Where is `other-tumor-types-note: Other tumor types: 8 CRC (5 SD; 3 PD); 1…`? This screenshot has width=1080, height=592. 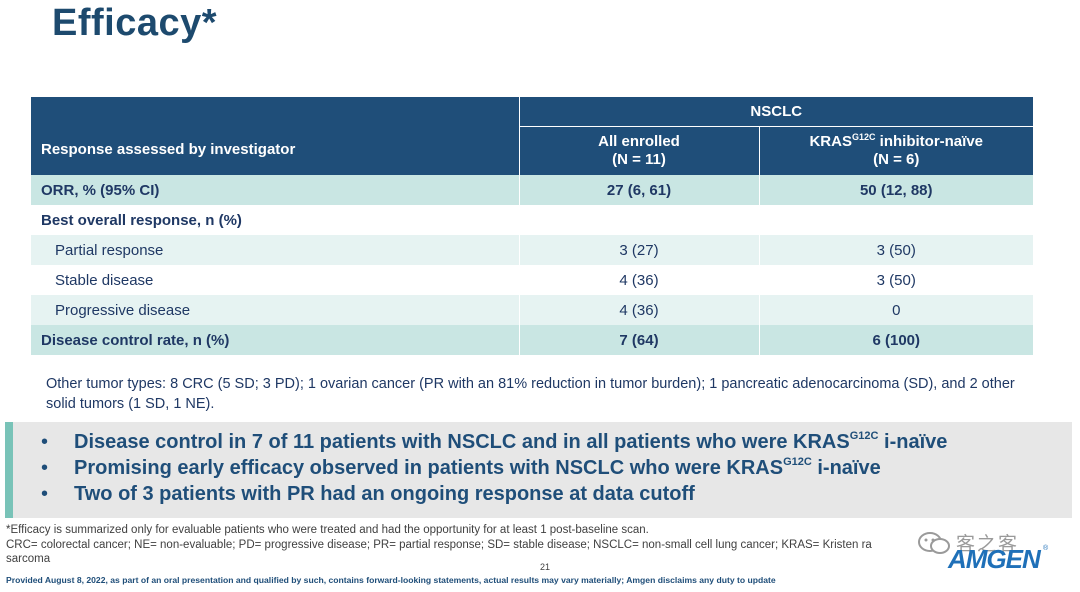
other-tumor-types-note: Other tumor types: 8 CRC (5 SD; 3 PD); 1… is located at coordinates (530, 394).